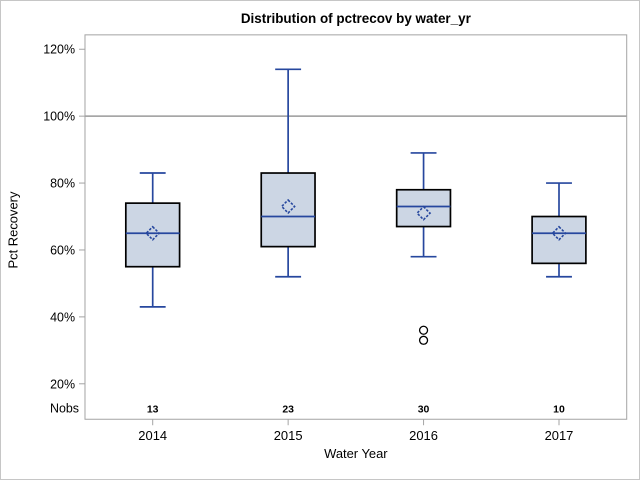 The width and height of the screenshot is (640, 480). I want to click on y-tick-label: 120%, so click(59, 50).